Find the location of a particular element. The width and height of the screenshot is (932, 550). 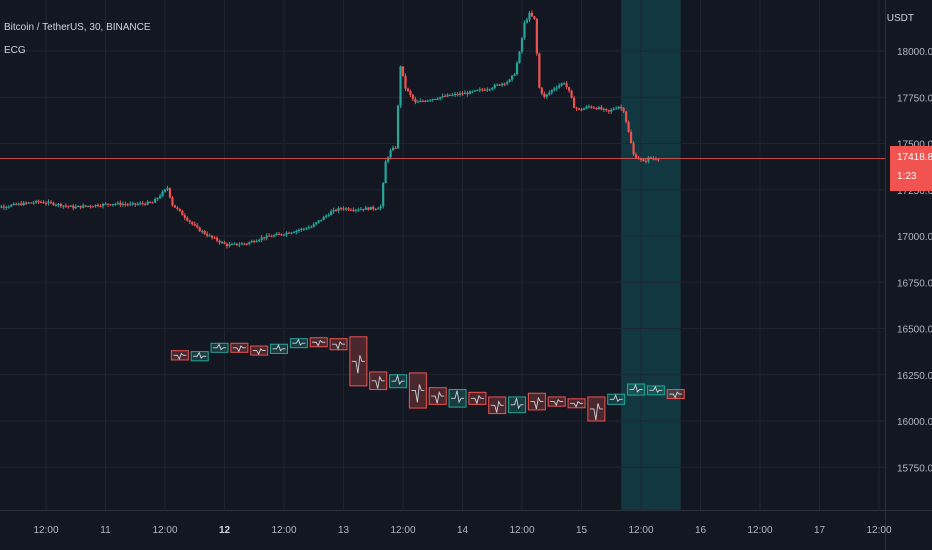

time-tick-label: 11 is located at coordinates (105, 530).